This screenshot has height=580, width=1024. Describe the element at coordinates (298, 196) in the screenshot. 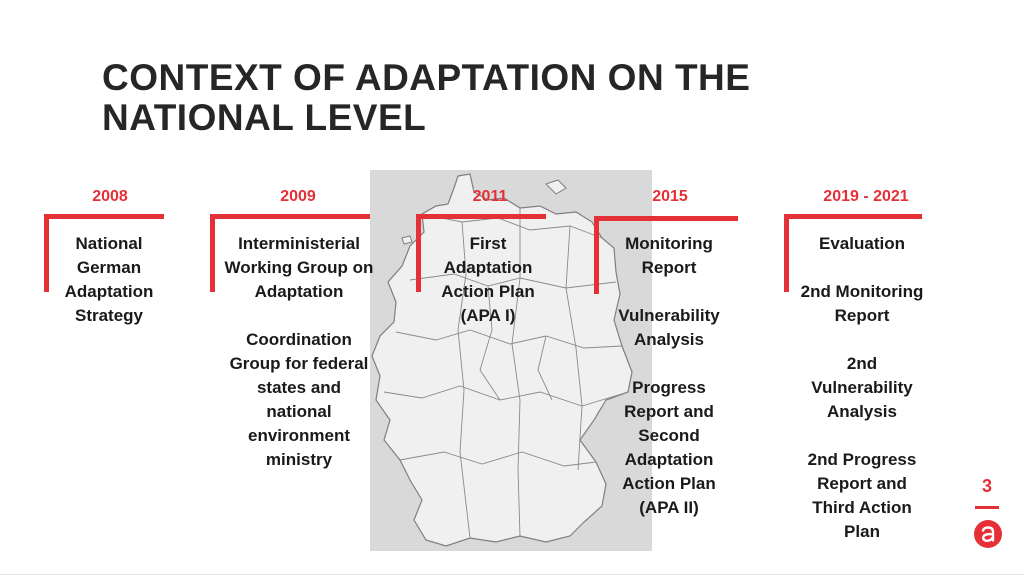

I see `timeline-year-2009: 2009` at that location.